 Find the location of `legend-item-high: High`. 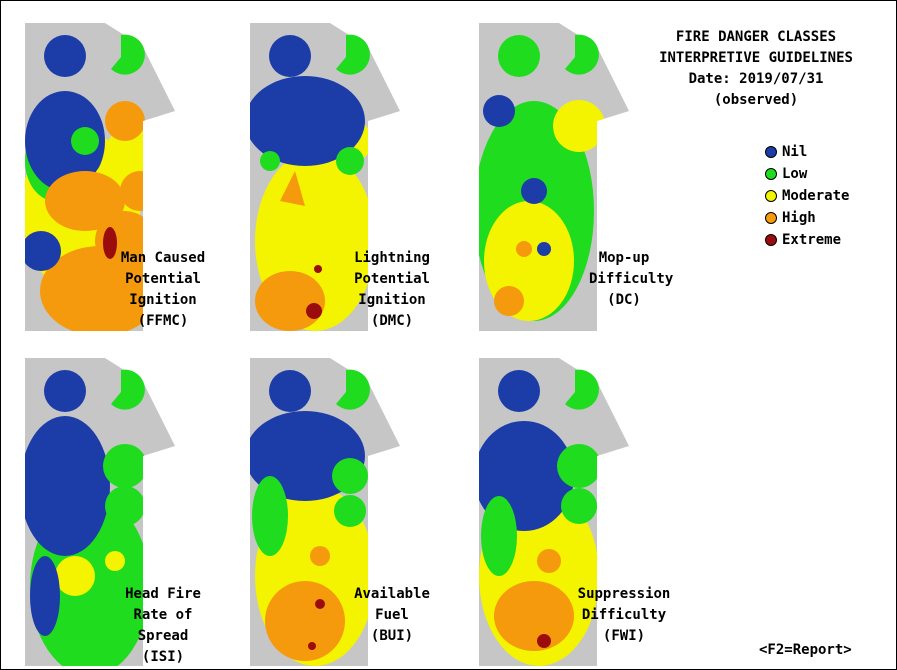

legend-item-high: High is located at coordinates (807, 218).